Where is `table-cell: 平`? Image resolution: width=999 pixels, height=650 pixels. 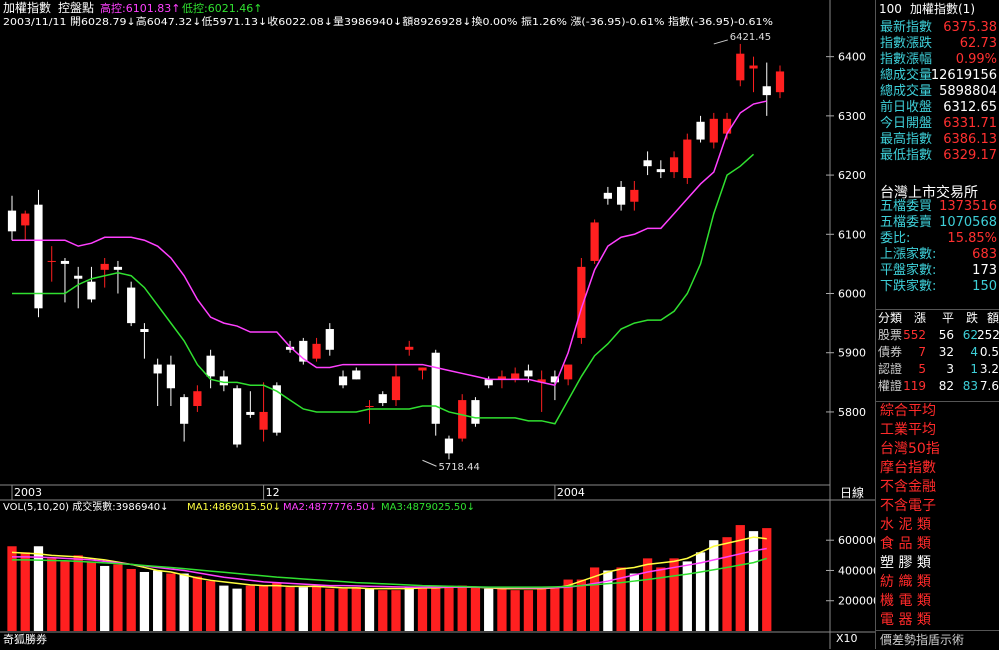 table-cell: 平 is located at coordinates (947, 318).